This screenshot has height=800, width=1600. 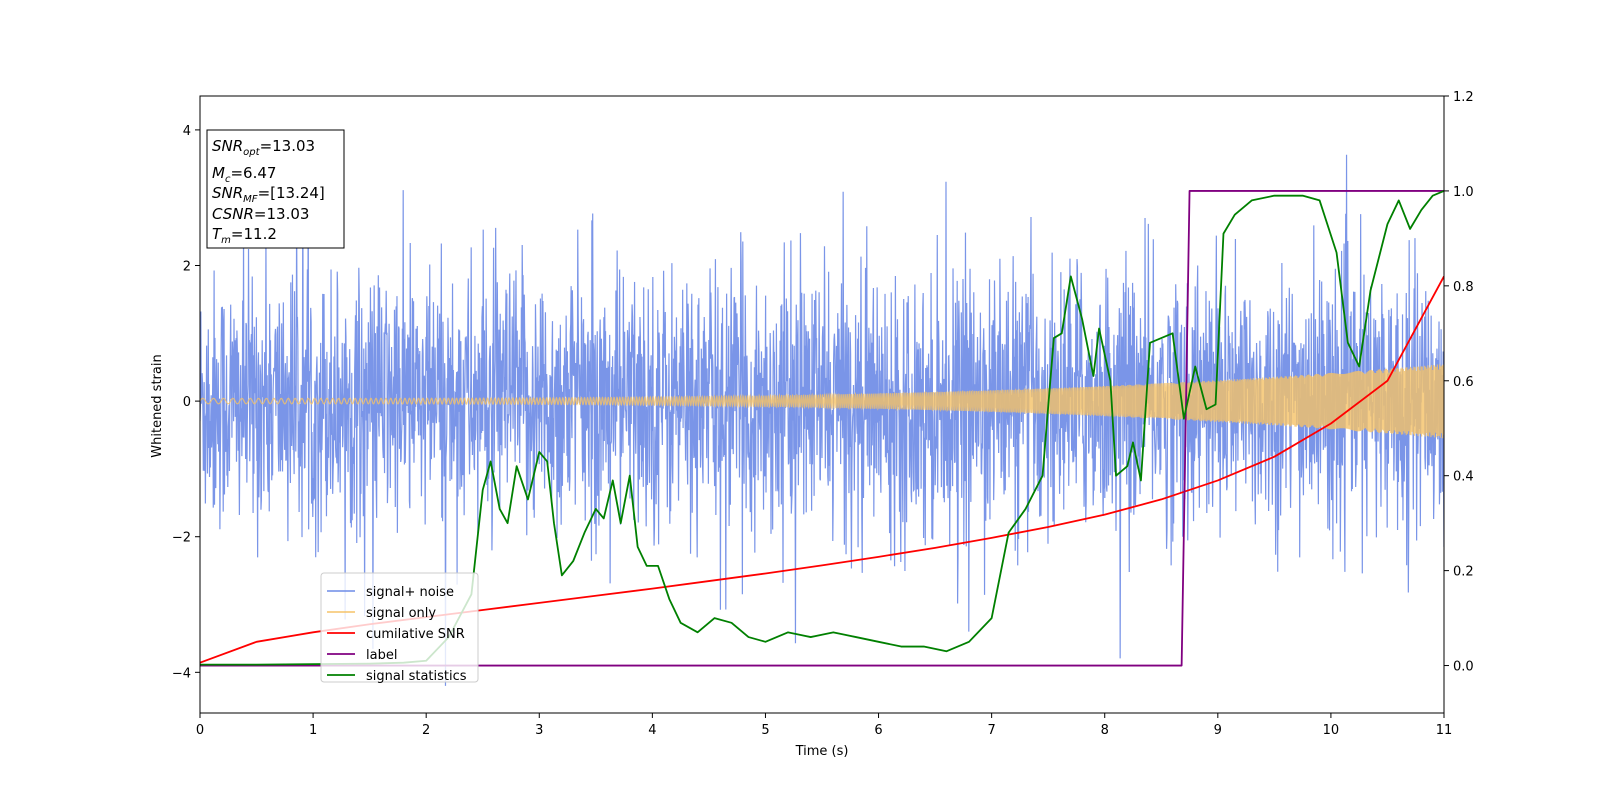 What do you see at coordinates (878, 730) in the screenshot?
I see `x-tick-label: 6` at bounding box center [878, 730].